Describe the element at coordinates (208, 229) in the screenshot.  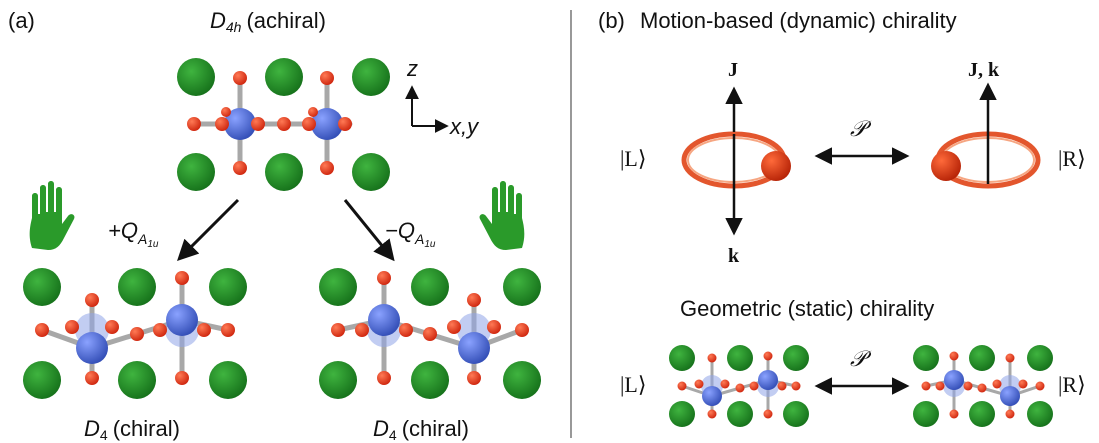
I see `left-transform-arrow` at that location.